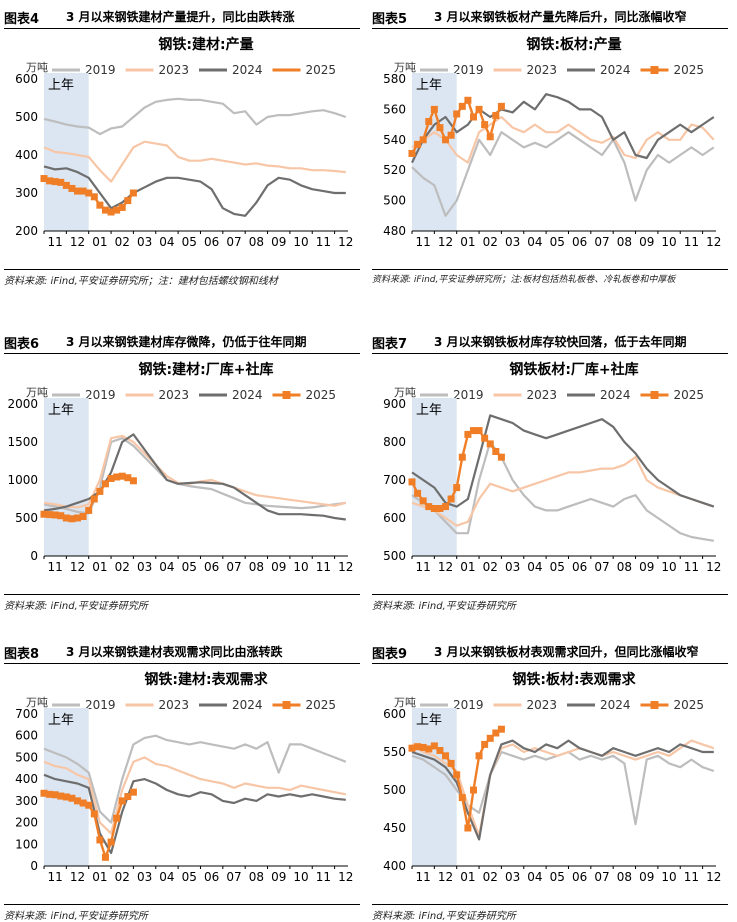 This screenshot has height=922, width=737. I want to click on figure-caption: 3 月以来钢铁建材表观需求同比由涨转跌, so click(174, 652).